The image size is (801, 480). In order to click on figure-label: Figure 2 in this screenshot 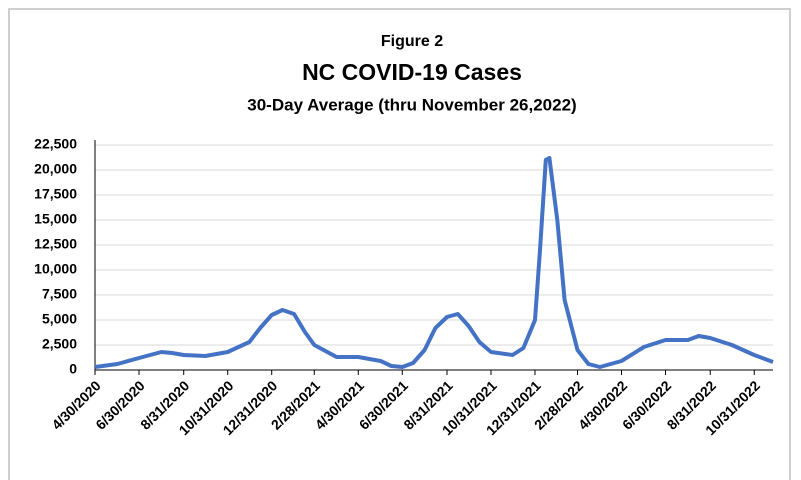, I will do `click(412, 41)`.